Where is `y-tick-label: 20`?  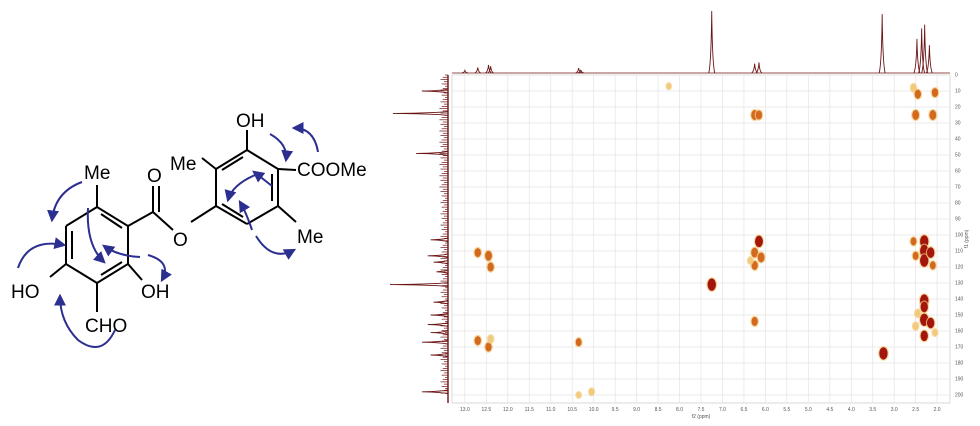
y-tick-label: 20 is located at coordinates (958, 108).